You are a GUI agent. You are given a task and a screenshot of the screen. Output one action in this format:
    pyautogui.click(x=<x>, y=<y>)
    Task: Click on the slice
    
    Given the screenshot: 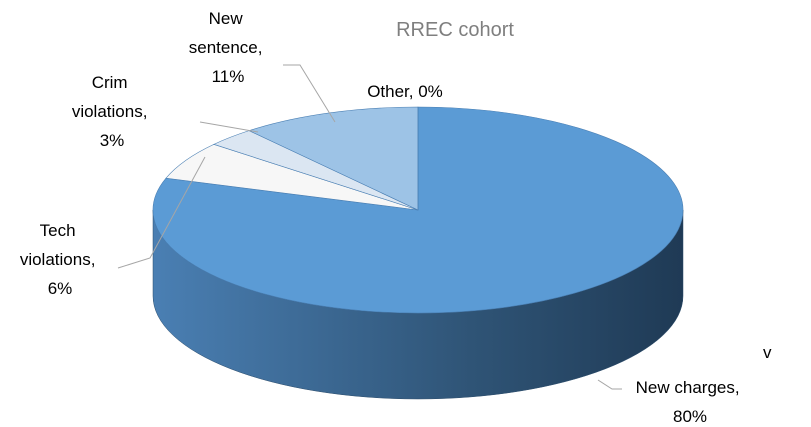 What is the action you would take?
    pyautogui.click(x=333, y=158)
    